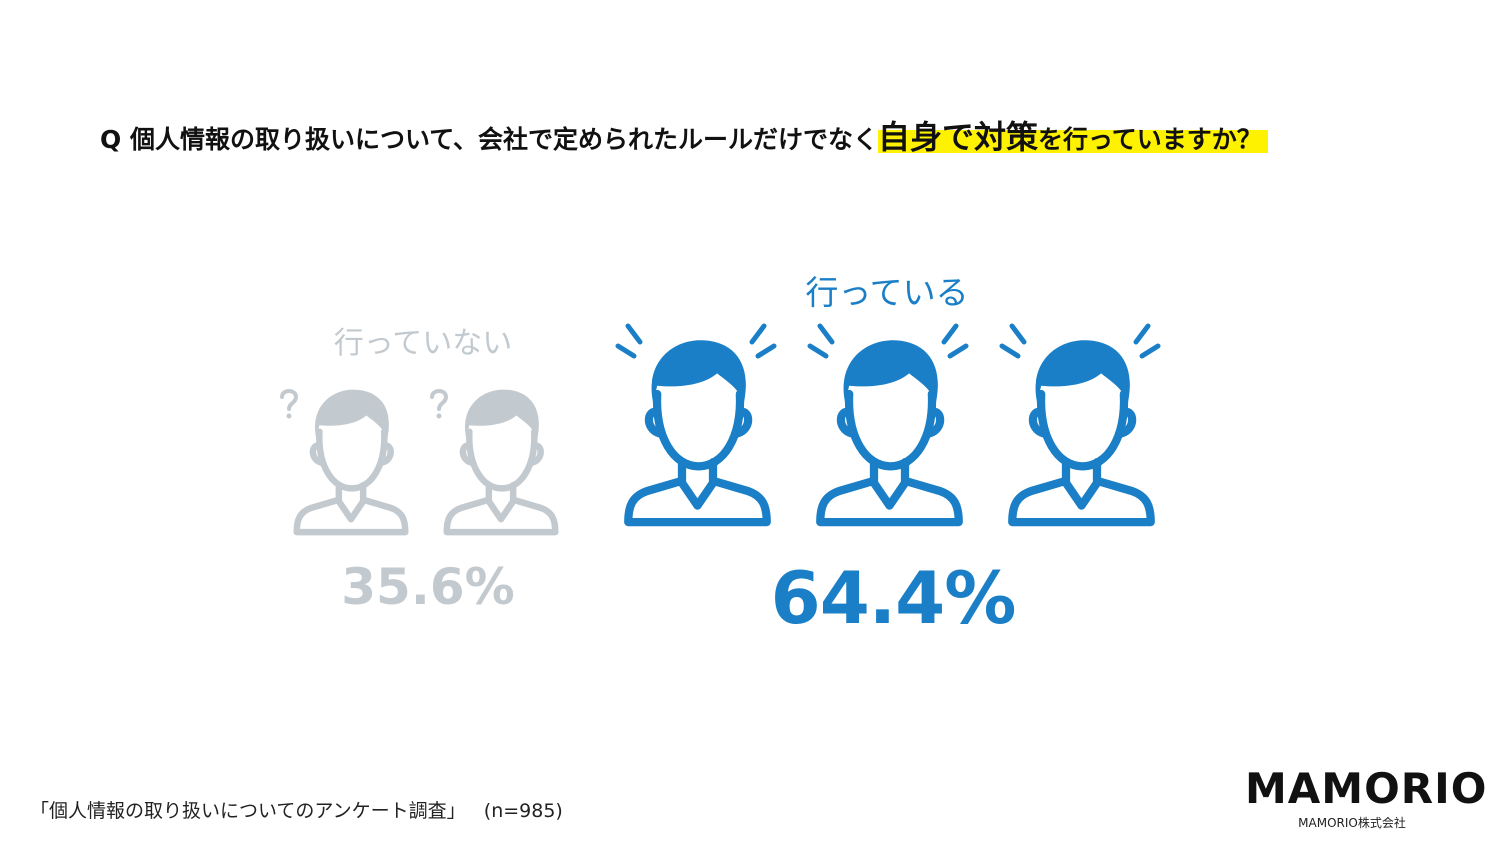  Describe the element at coordinates (1366, 788) in the screenshot. I see `logo: MAMORIO` at that location.